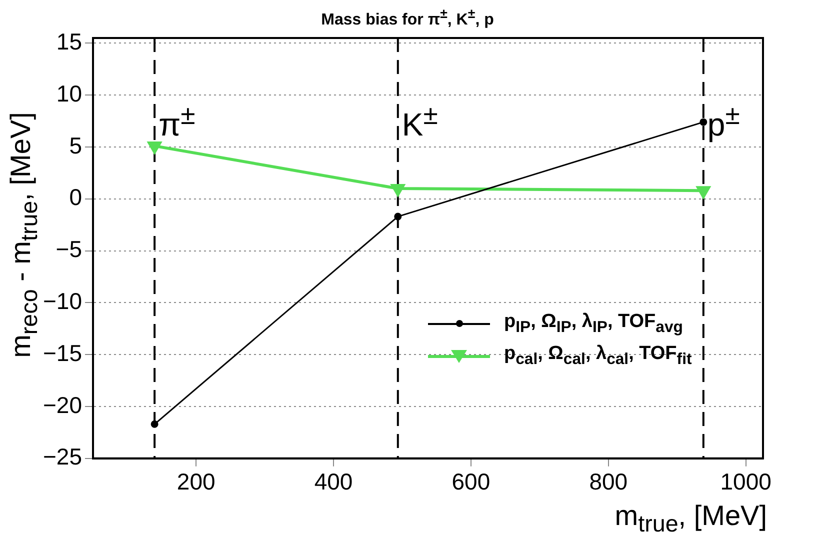 This screenshot has width=815, height=542. Describe the element at coordinates (75, 145) in the screenshot. I see `y-tick-label: 5` at that location.